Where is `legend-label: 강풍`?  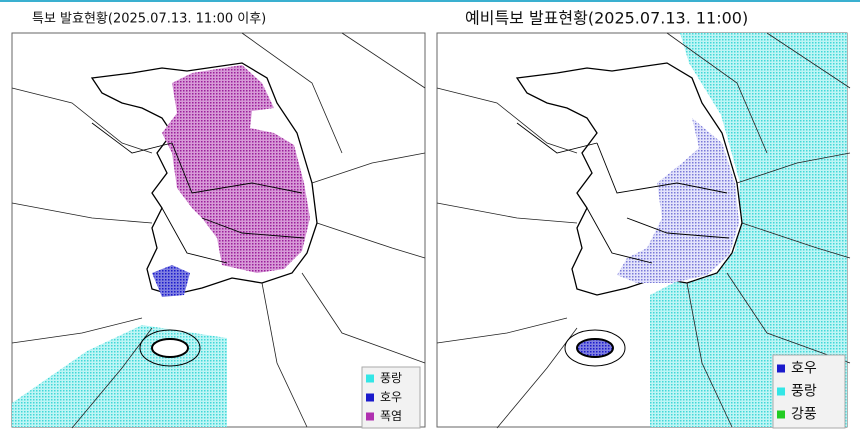 legend-label: 강풍 is located at coordinates (804, 415).